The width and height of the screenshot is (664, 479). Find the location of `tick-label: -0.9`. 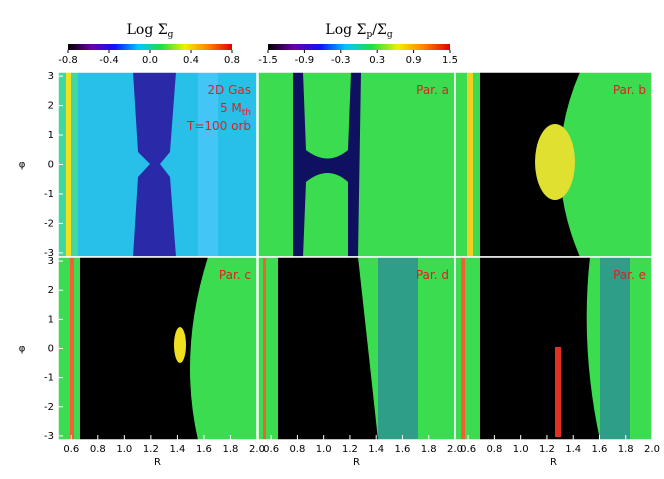

tick-label: -0.9 is located at coordinates (305, 60).